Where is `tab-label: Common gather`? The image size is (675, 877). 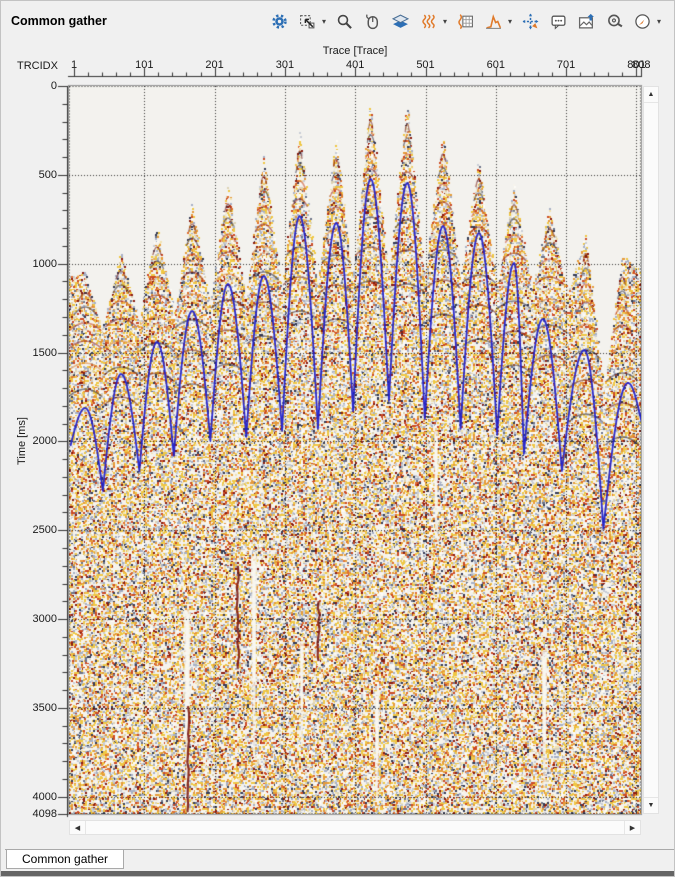
tab-label: Common gather is located at coordinates (65, 859).